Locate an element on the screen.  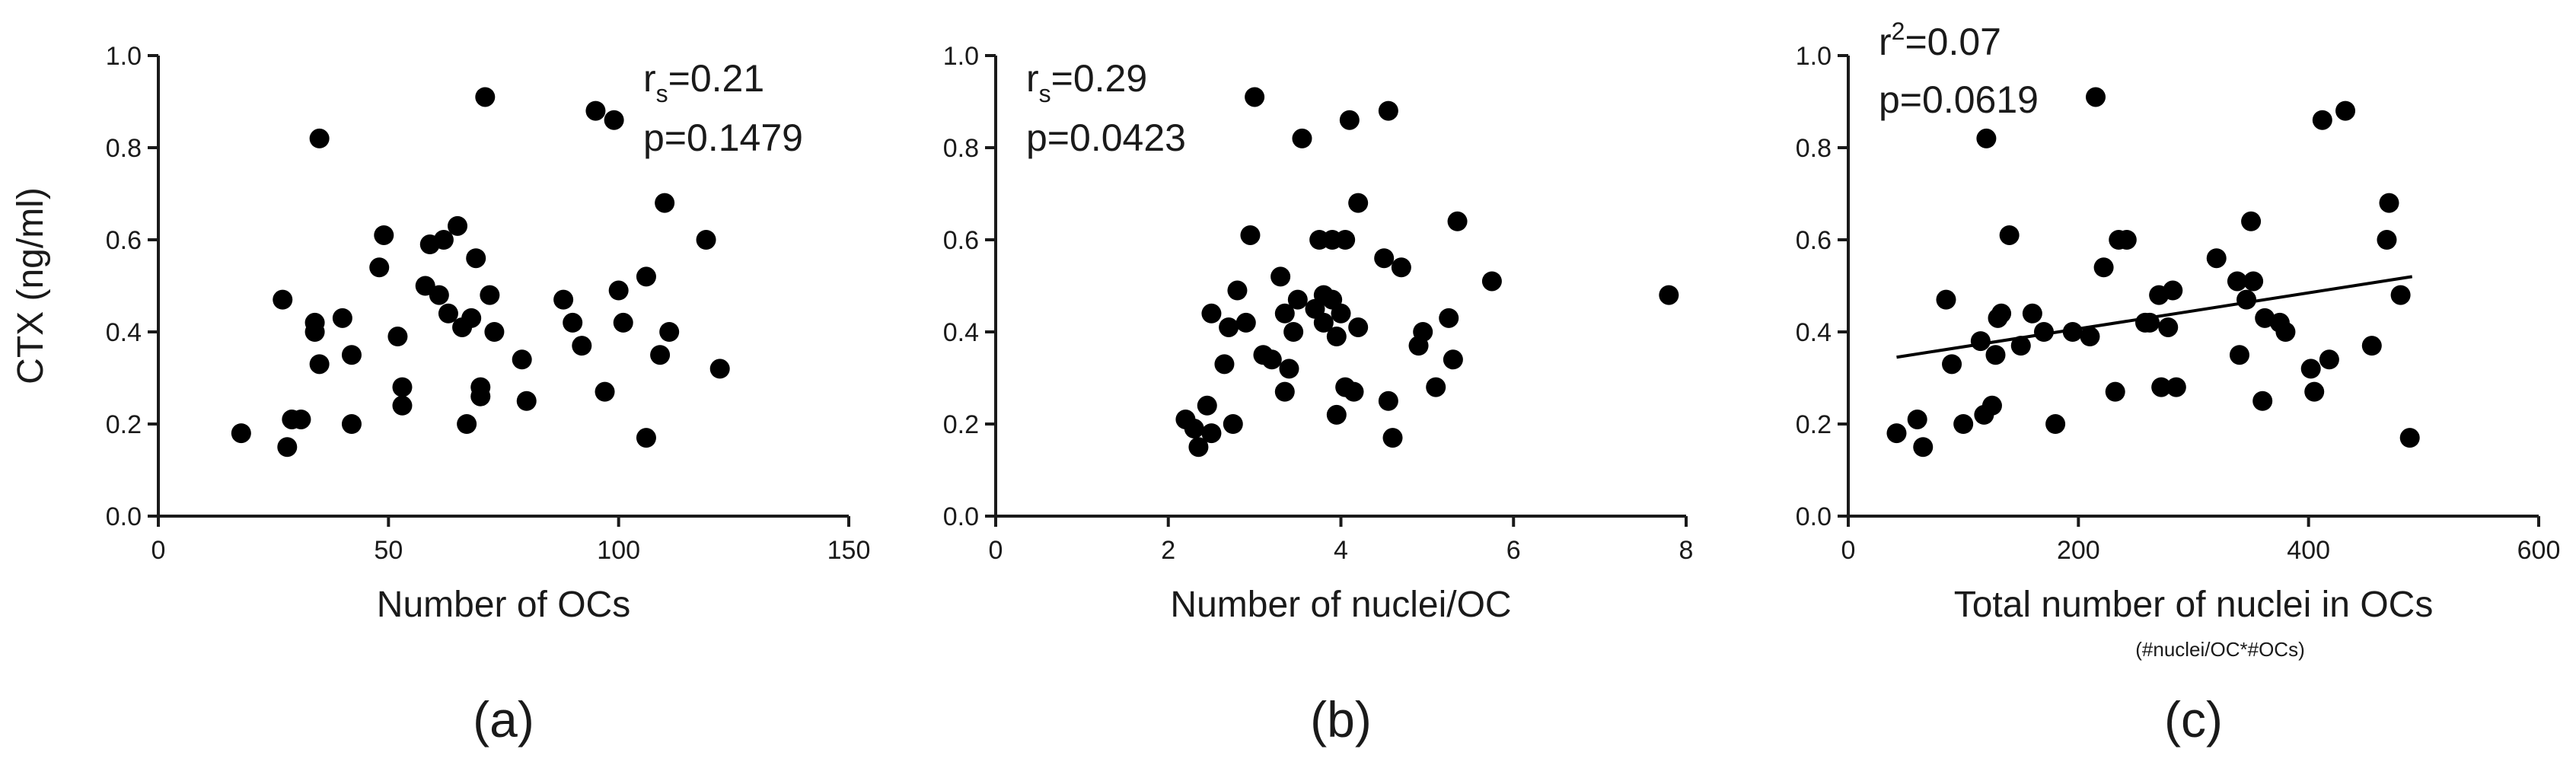
x-tick-label: 400 is located at coordinates (2308, 550).